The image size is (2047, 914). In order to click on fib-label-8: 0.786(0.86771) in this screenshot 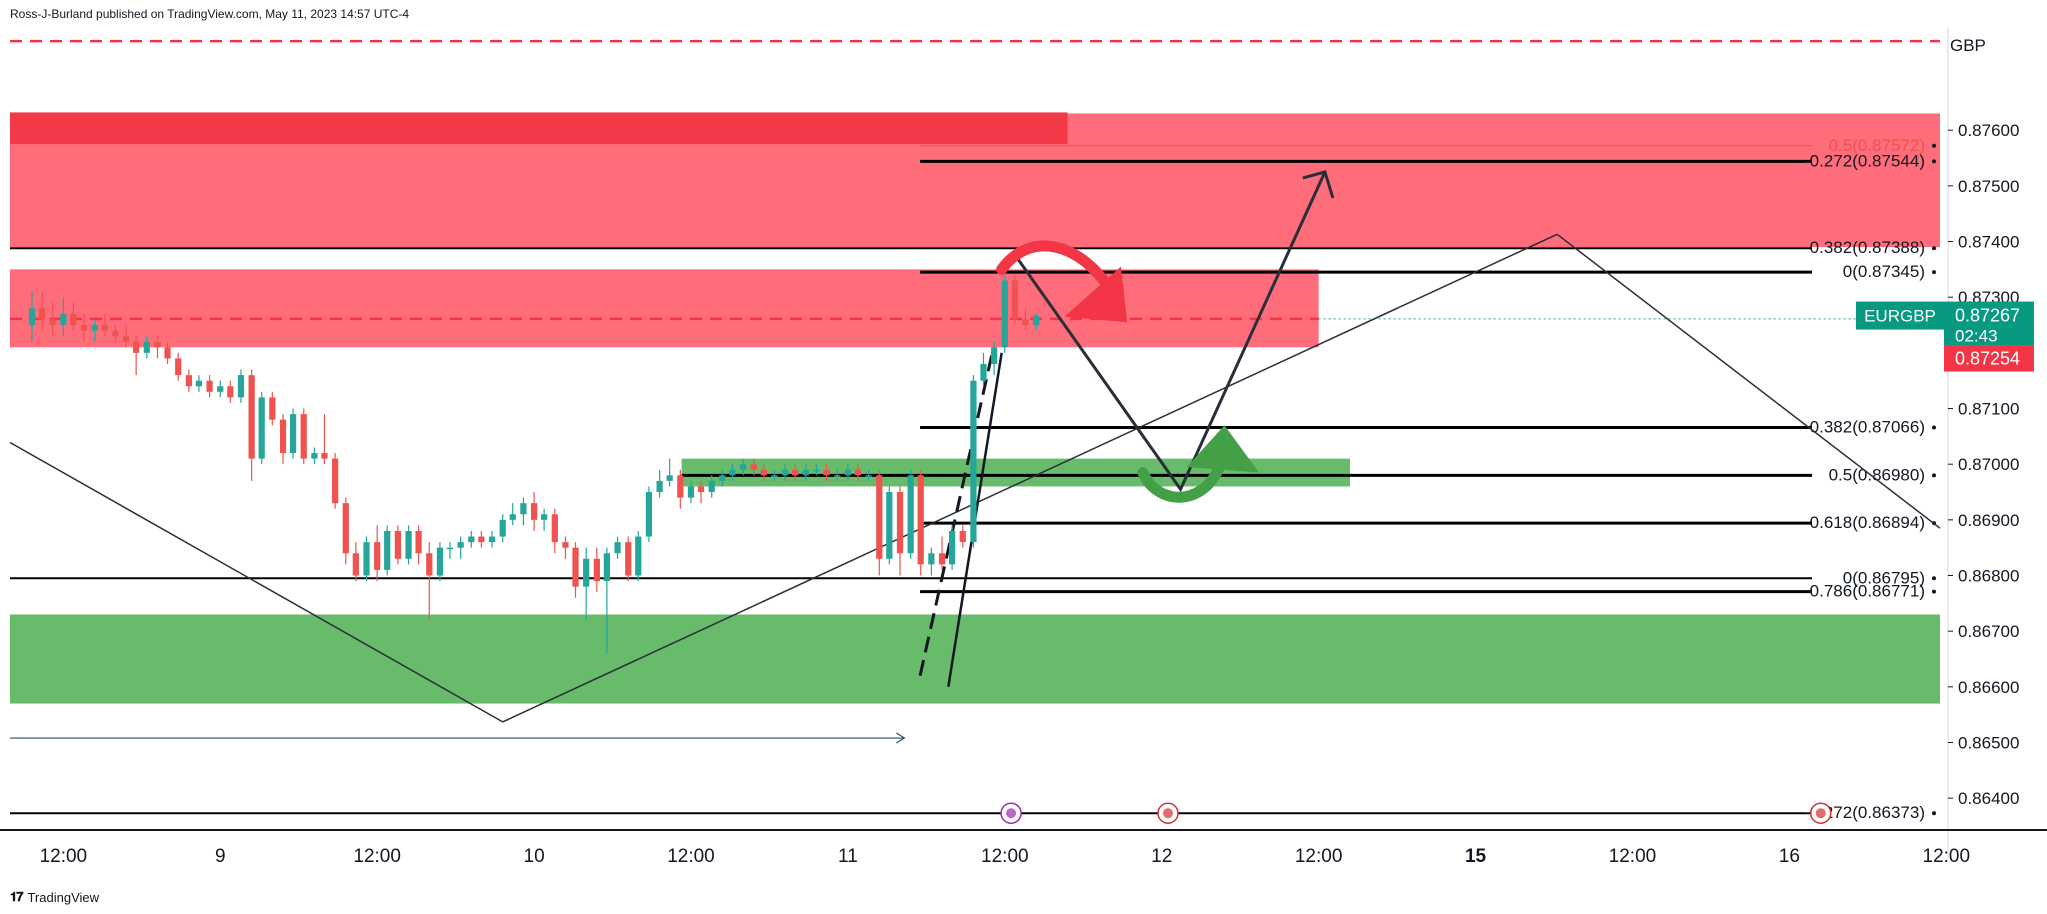, I will do `click(1867, 591)`.